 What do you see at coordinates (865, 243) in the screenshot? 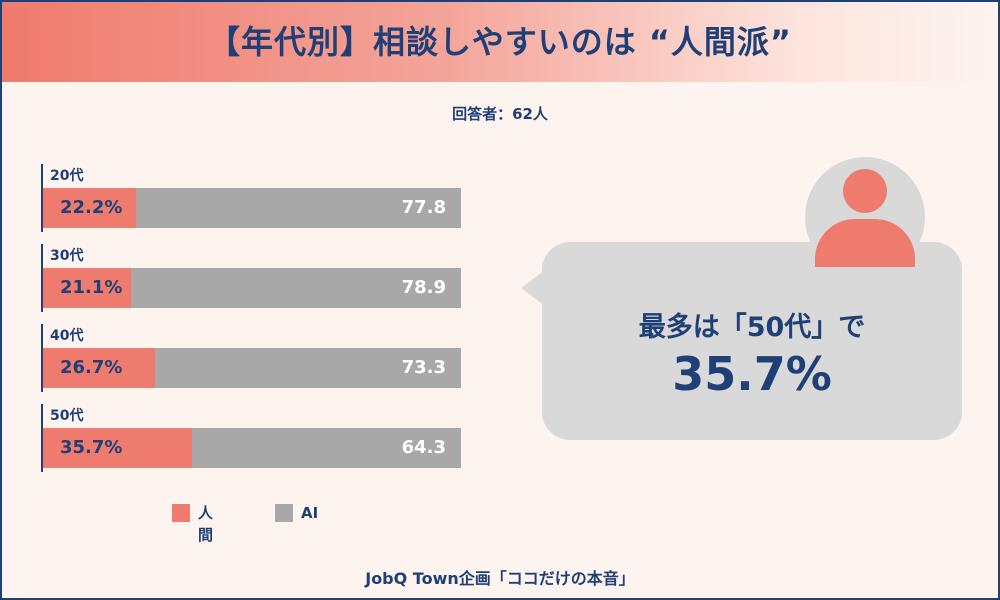
I see `person-icon-body` at bounding box center [865, 243].